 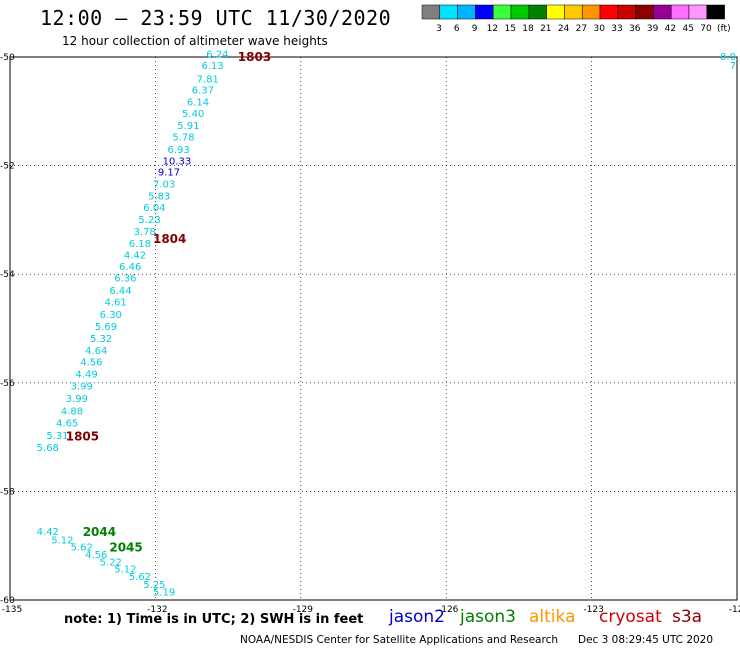 I want to click on wave-height-point: 10.33, so click(x=177, y=161).